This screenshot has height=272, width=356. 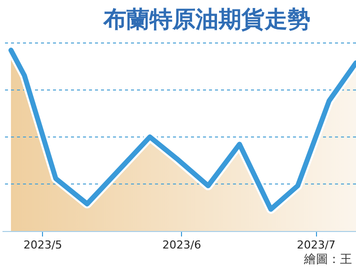 I want to click on chart-title: 布蘭特原油期貨走勢, so click(x=206, y=20).